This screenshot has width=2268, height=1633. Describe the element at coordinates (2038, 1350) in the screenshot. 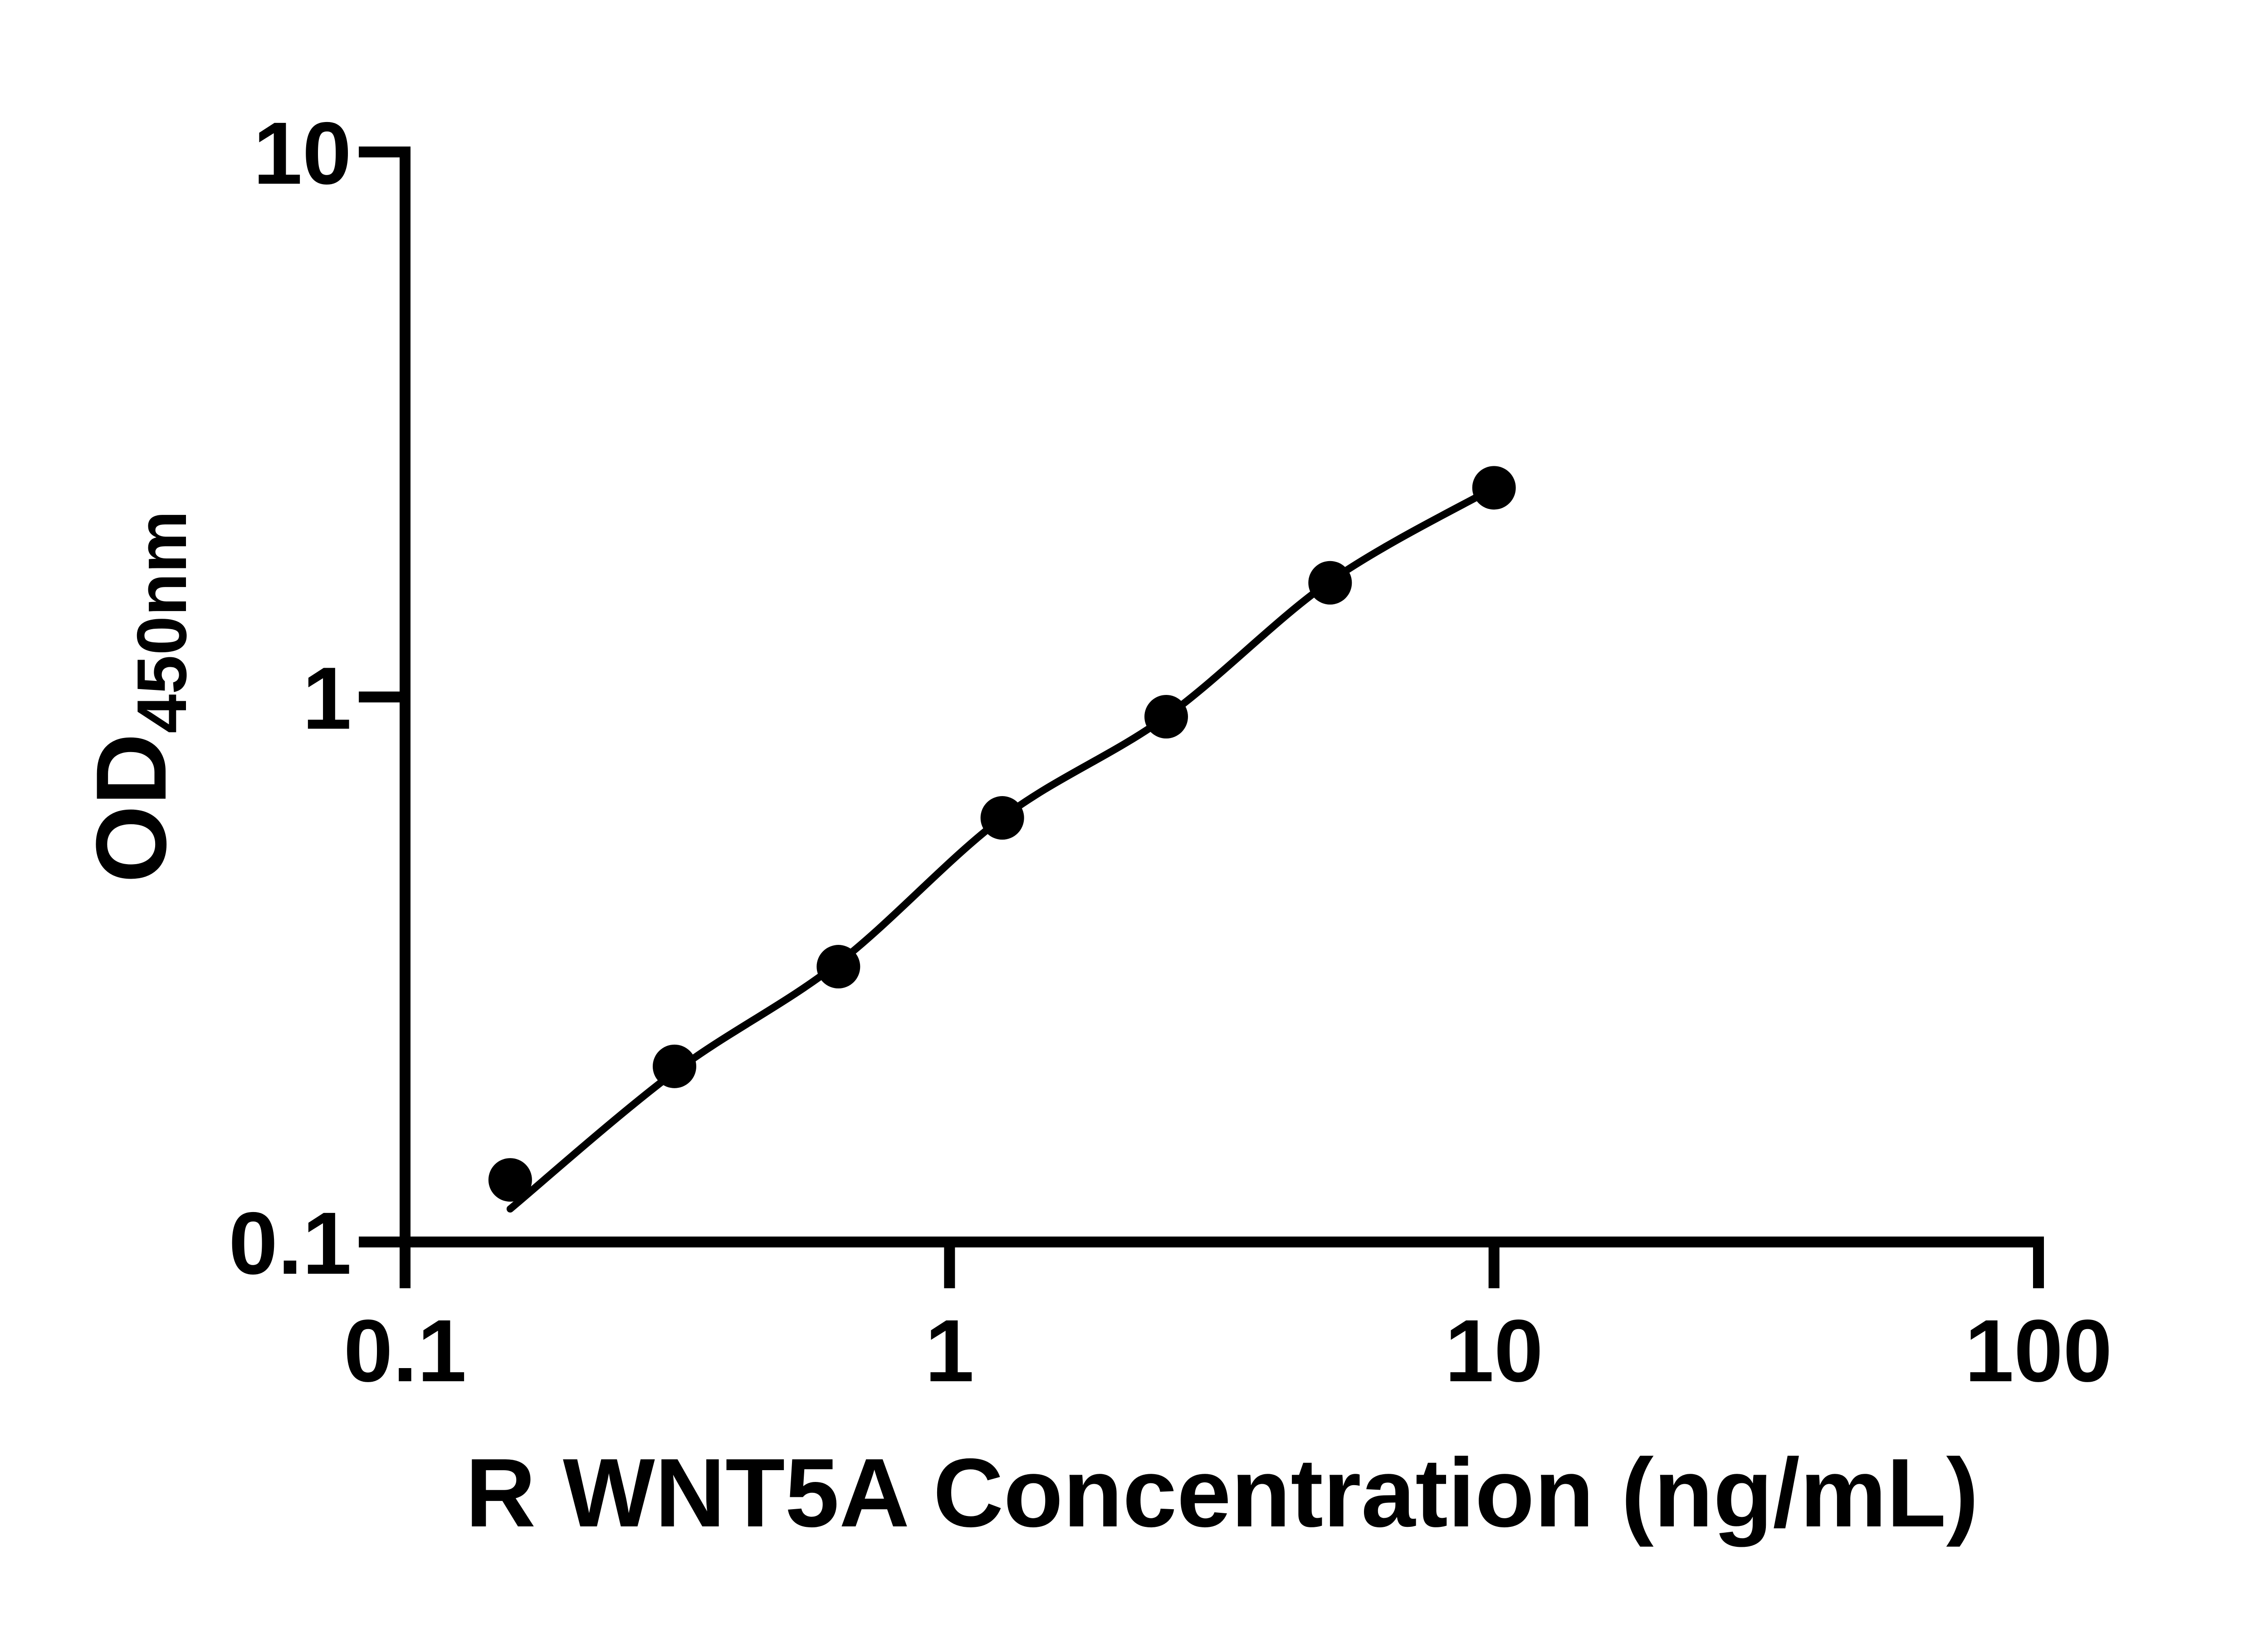

I see `x-tick-label: 100` at that location.